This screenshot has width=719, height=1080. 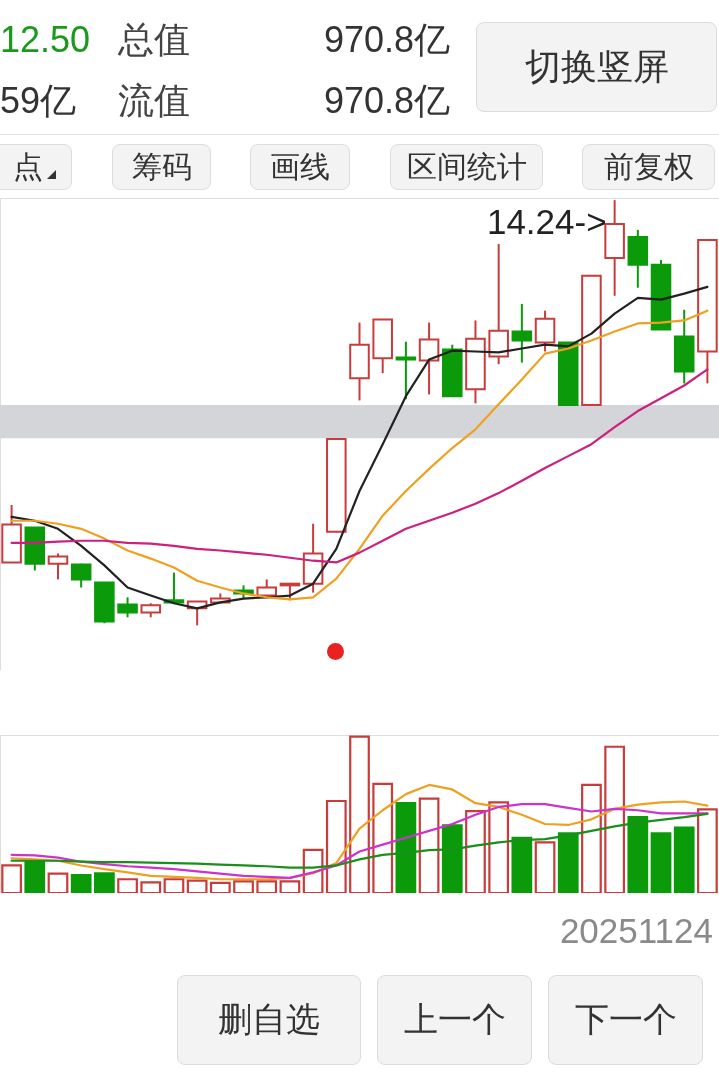 What do you see at coordinates (161, 166) in the screenshot?
I see `text: 筹码` at bounding box center [161, 166].